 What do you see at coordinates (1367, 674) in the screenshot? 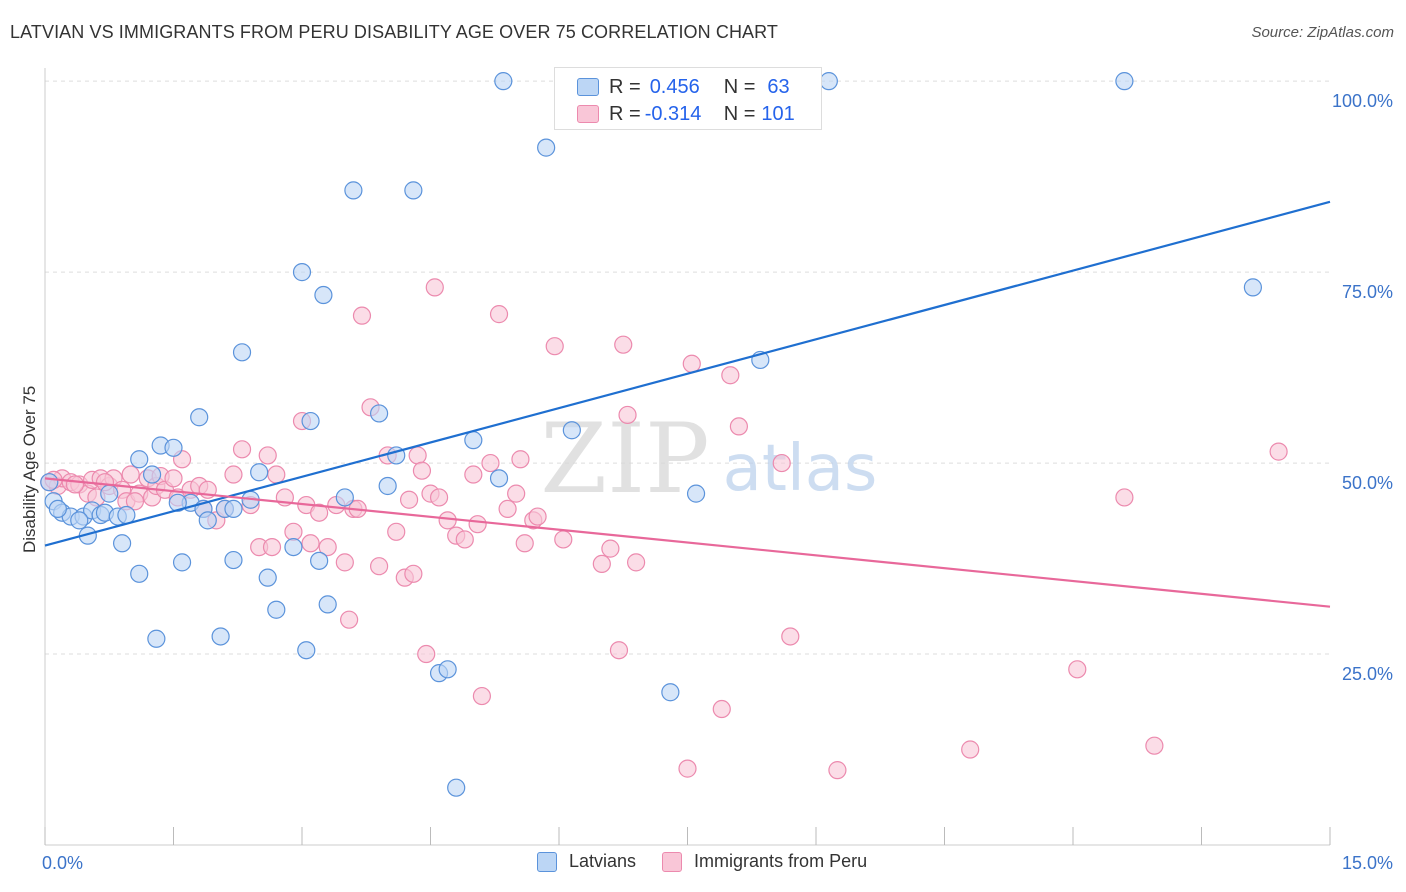
I see `y-tick-label: 25.0%` at bounding box center [1367, 674].